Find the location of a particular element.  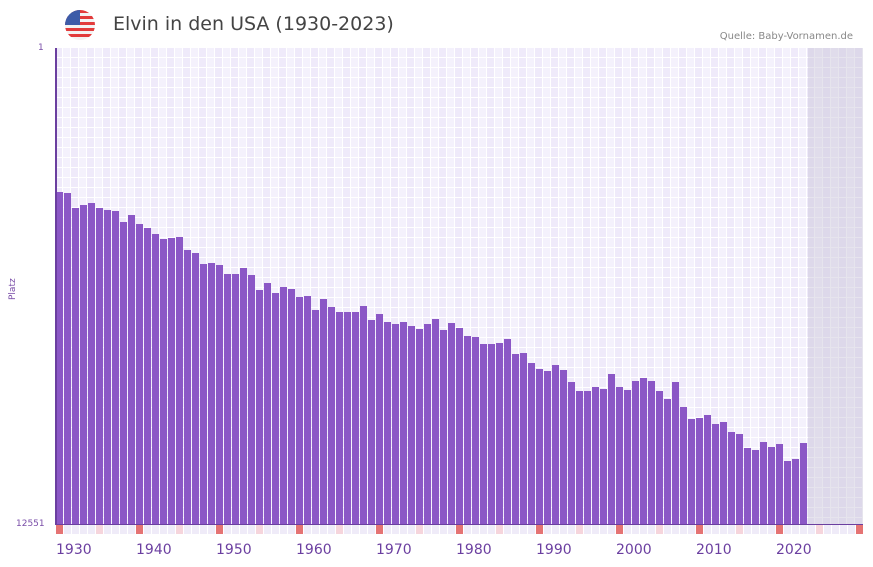

bar-1998 is located at coordinates (603, 456).